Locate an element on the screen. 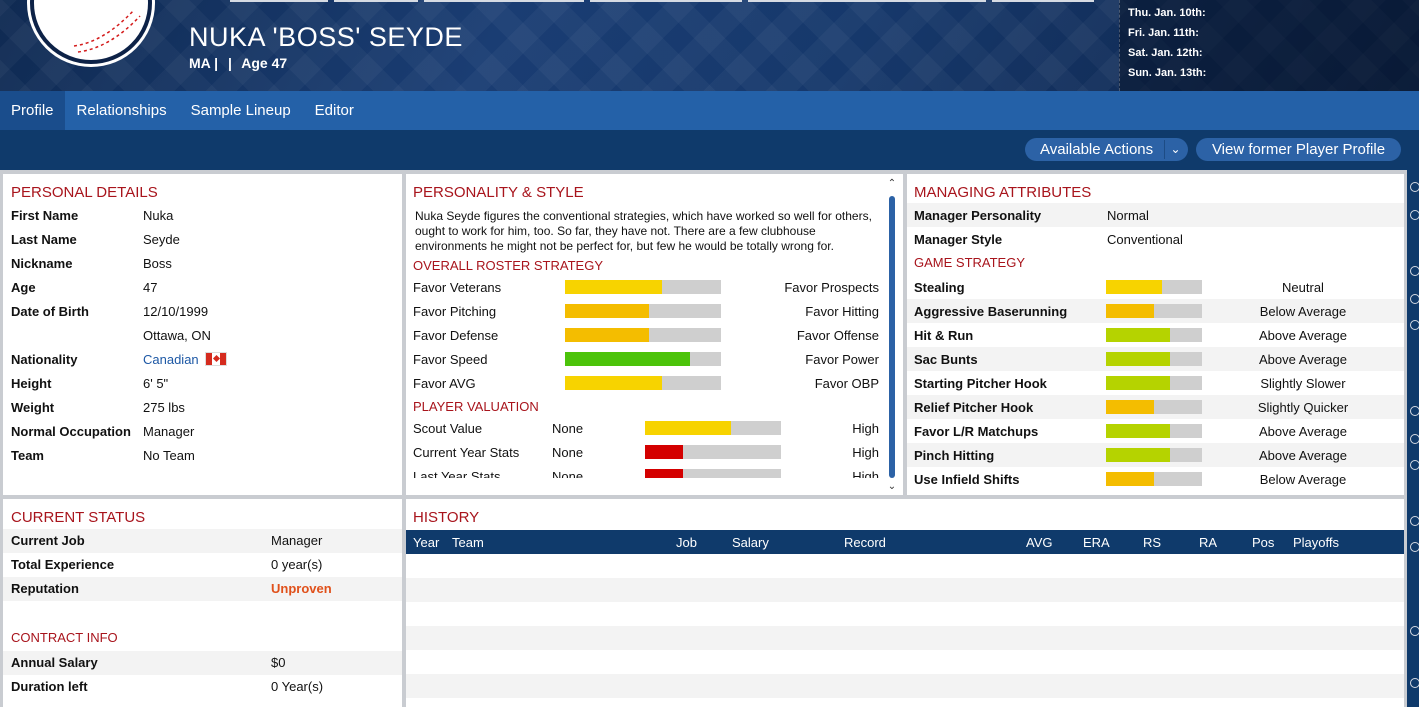  available-actions-dropdown: Available Actions ⌄ is located at coordinates (1106, 149).